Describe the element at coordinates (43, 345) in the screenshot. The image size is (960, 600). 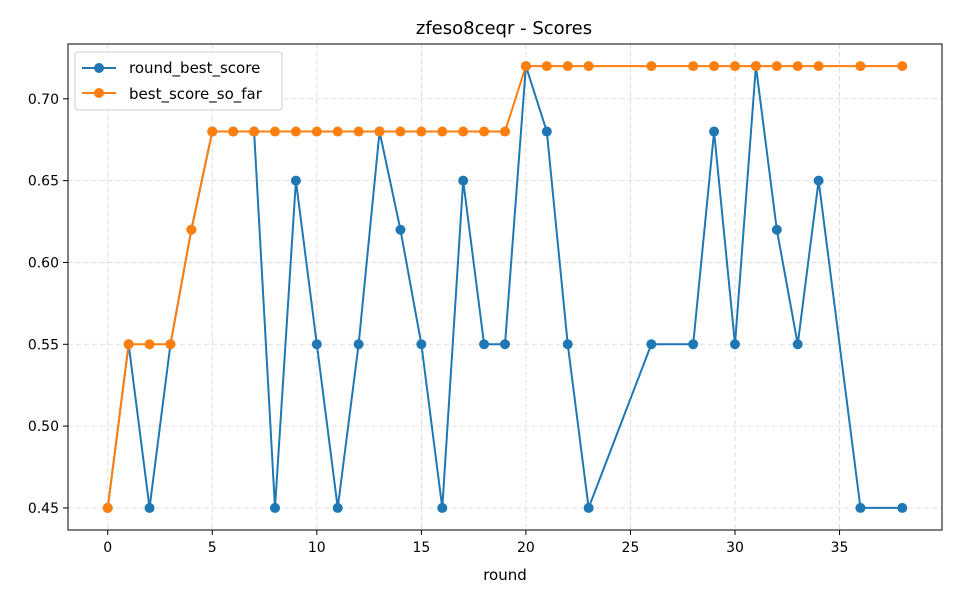
I see `y-tick-label: 0.55` at that location.